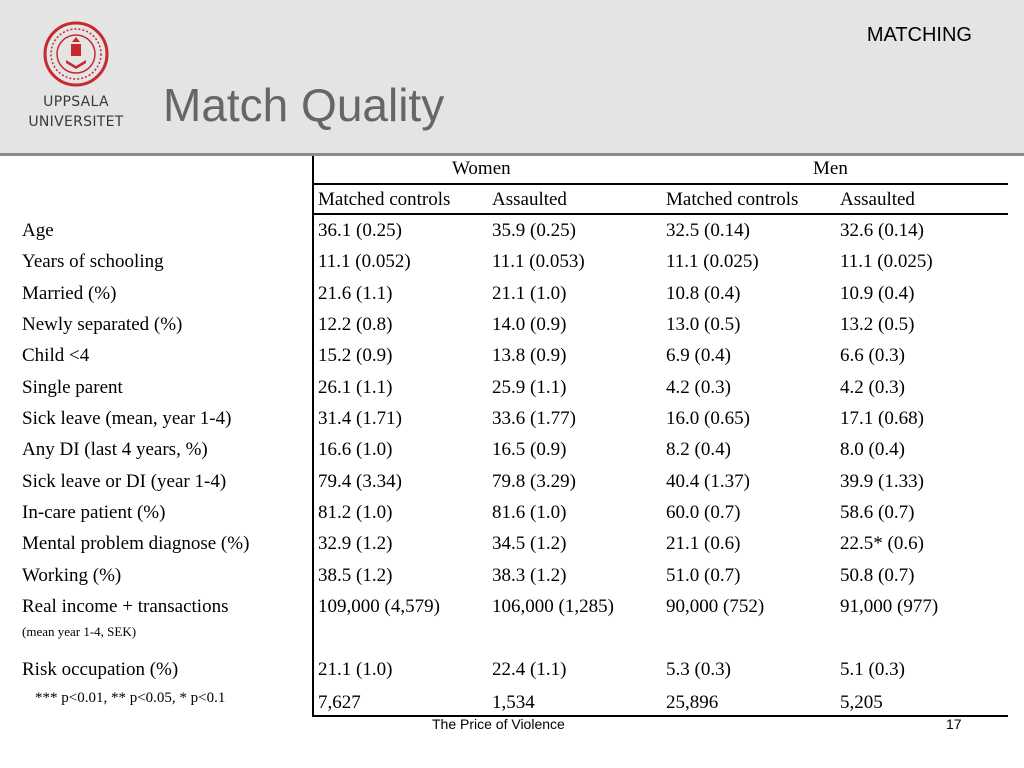 The height and width of the screenshot is (768, 1024). I want to click on table-cell: 16.0 (0.65), so click(708, 418).